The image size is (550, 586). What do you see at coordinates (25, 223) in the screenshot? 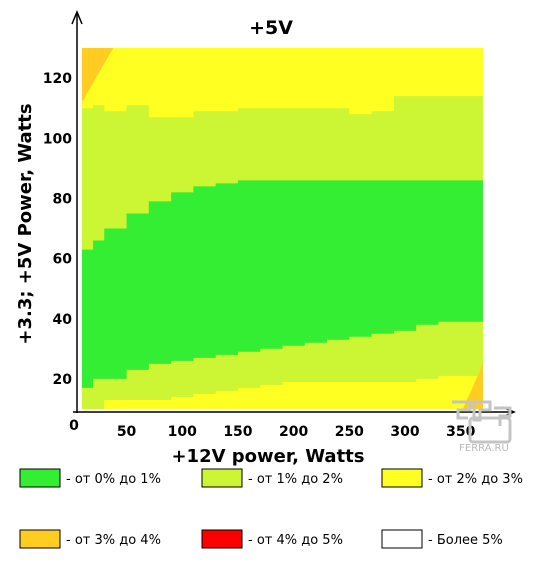
I see `y-axis-label: +3.3; +5V Power, Watts` at bounding box center [25, 223].